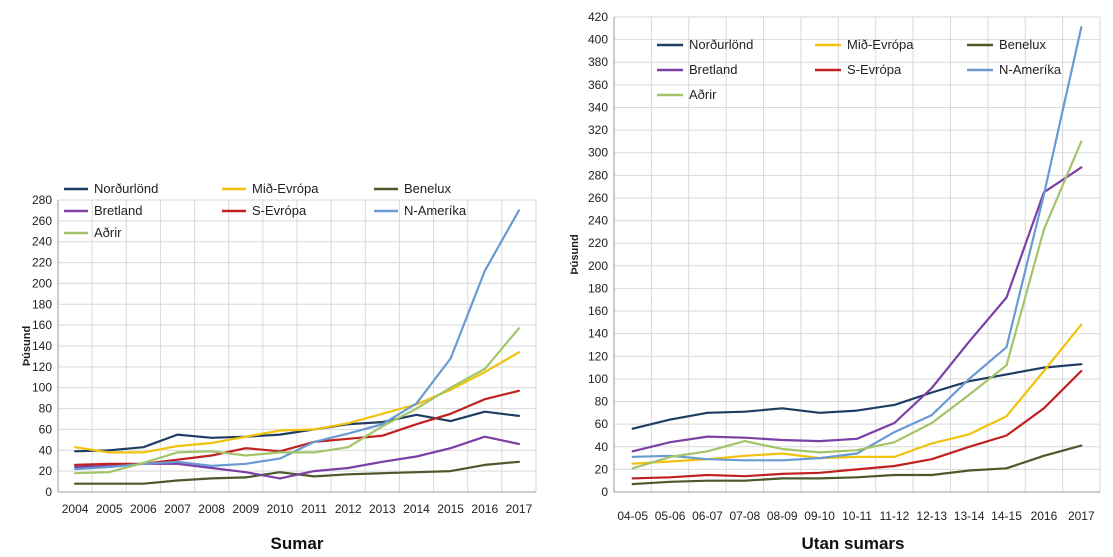  I want to click on x-tick-label: 11-12, so click(894, 516).